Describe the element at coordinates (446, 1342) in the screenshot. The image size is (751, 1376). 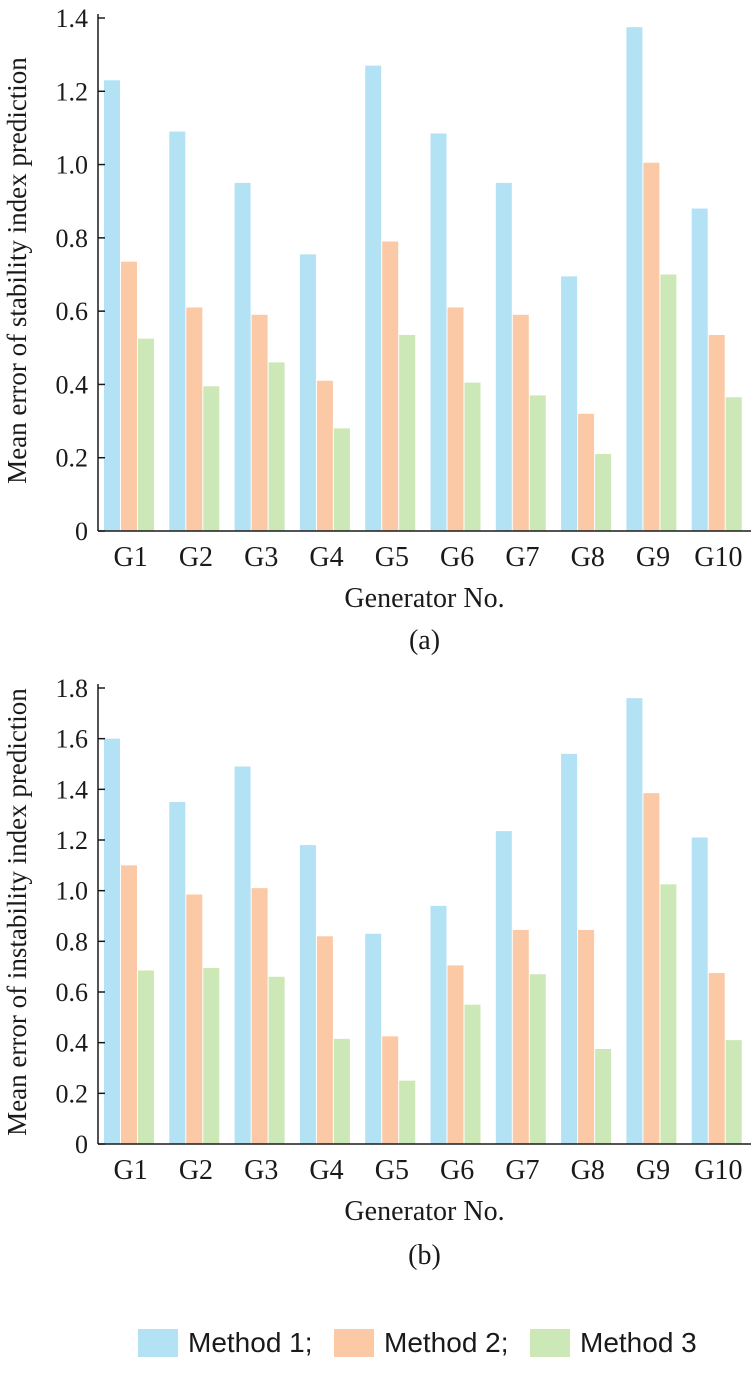
I see `legend-label-method-2: Method 2;` at that location.